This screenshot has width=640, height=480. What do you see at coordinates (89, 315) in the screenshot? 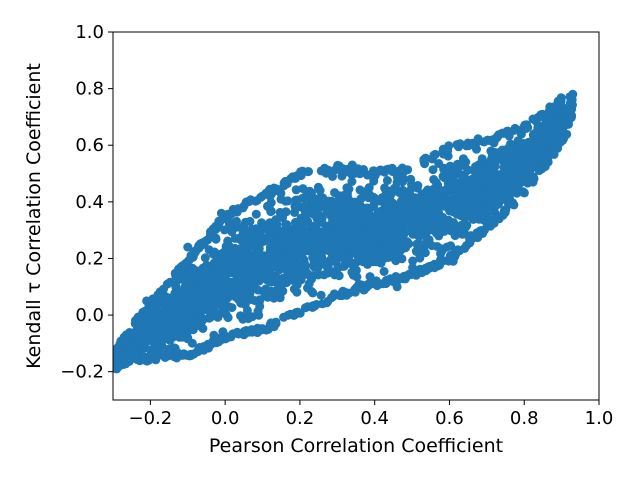
I see `y-tick-label: 0.0` at bounding box center [89, 315].